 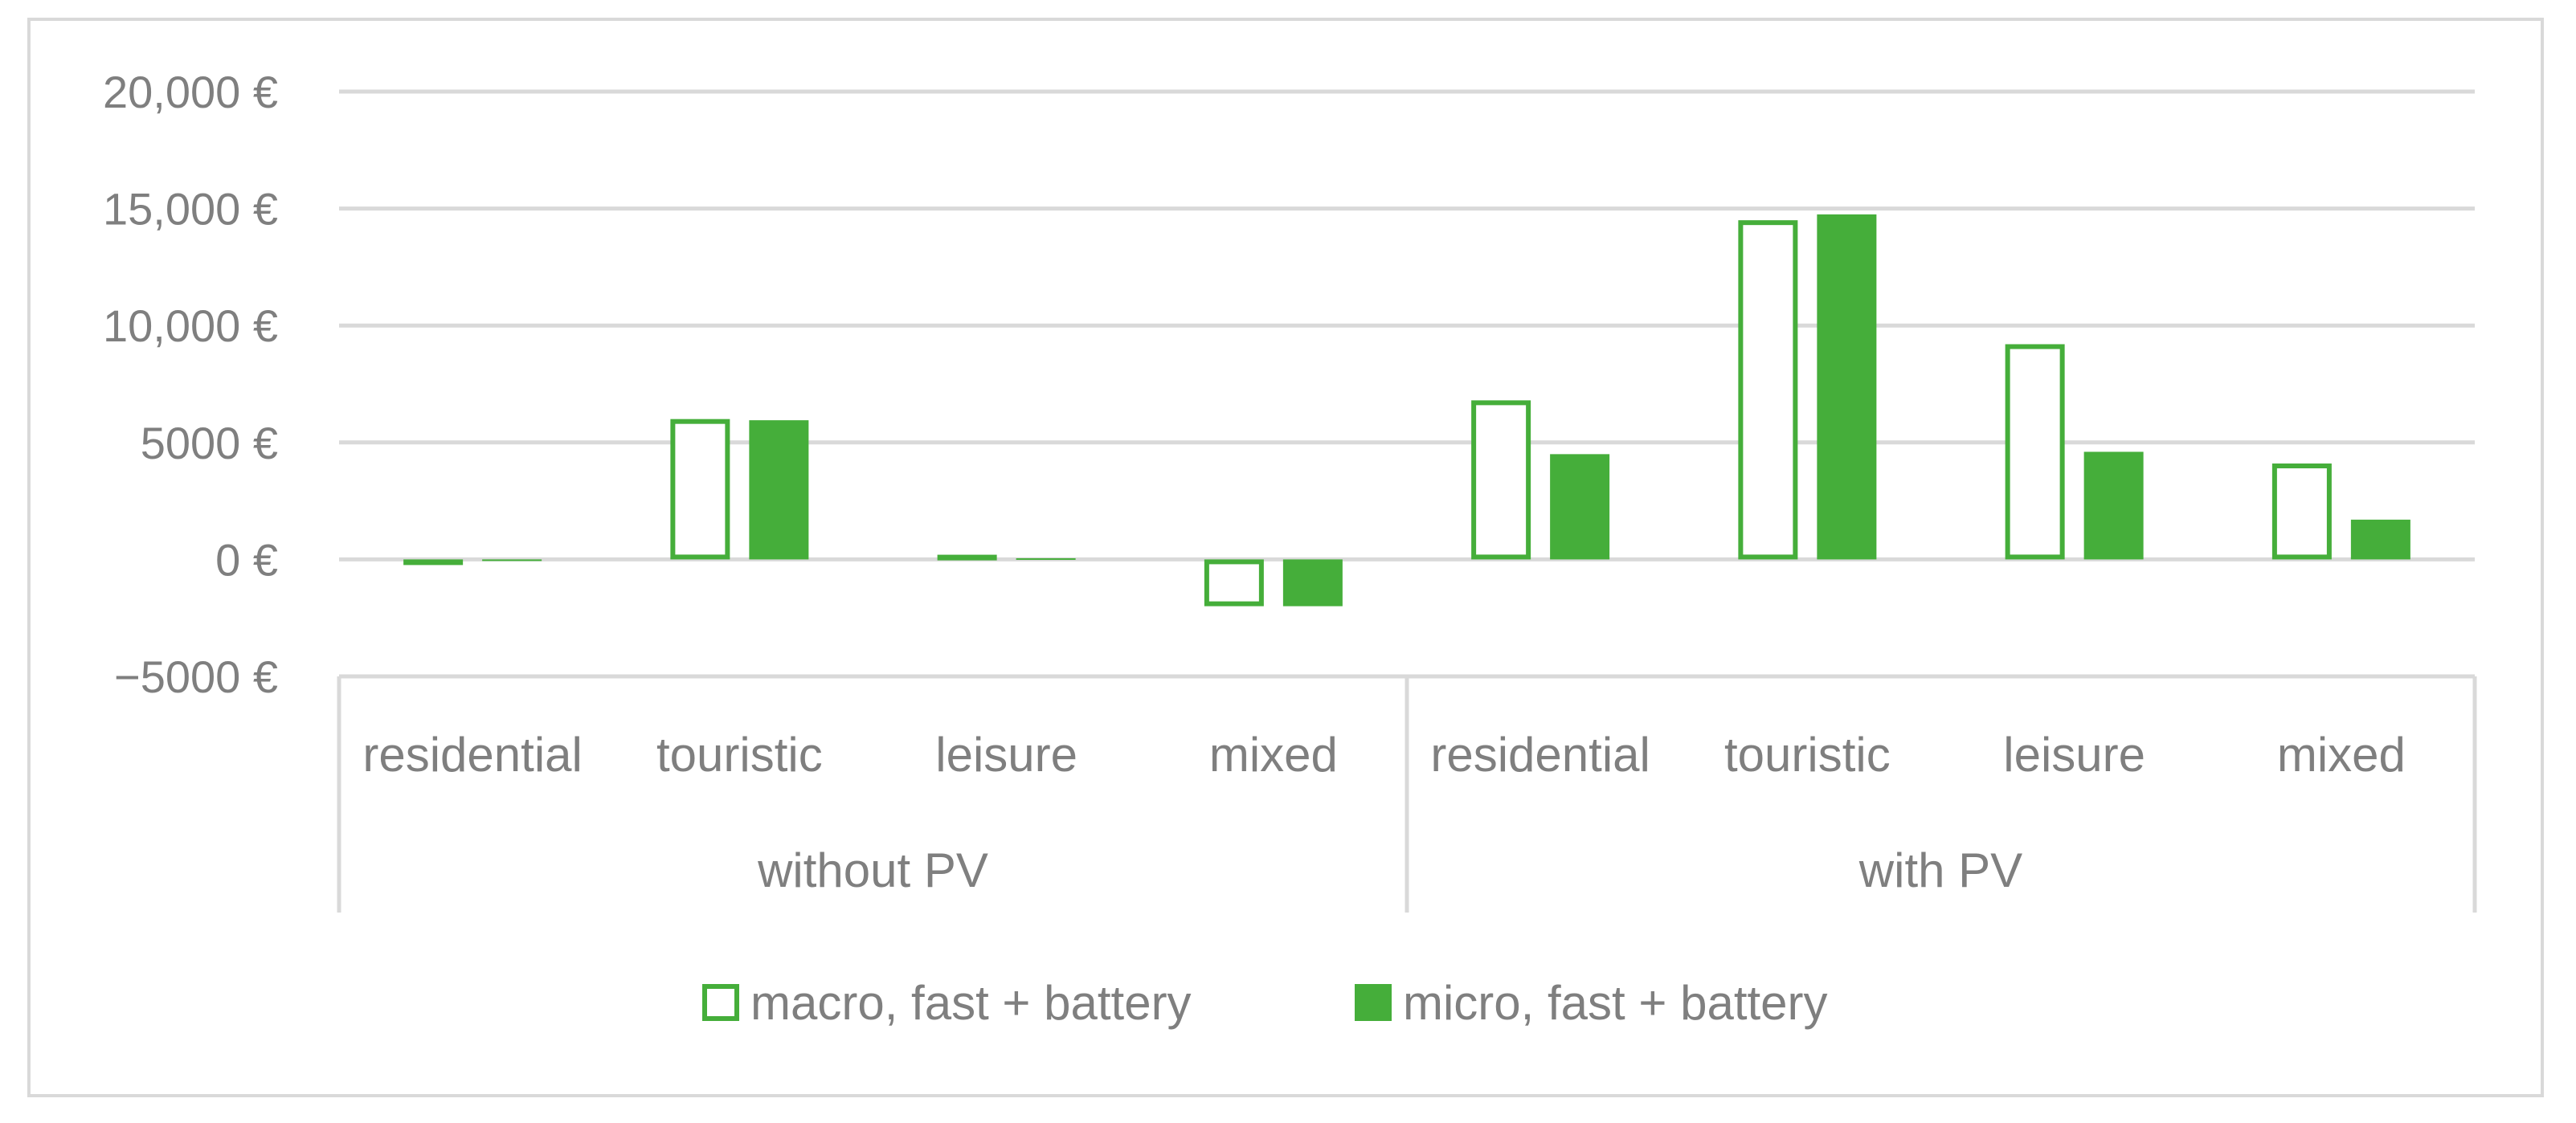 I want to click on x-group-label: with PV, so click(x=1940, y=870).